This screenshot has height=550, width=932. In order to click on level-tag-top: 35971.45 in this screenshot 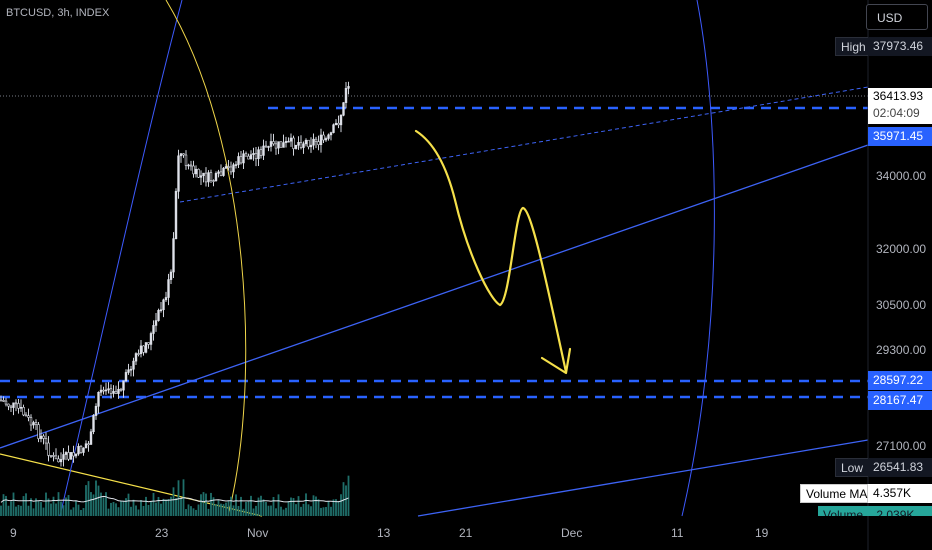, I will do `click(900, 136)`.